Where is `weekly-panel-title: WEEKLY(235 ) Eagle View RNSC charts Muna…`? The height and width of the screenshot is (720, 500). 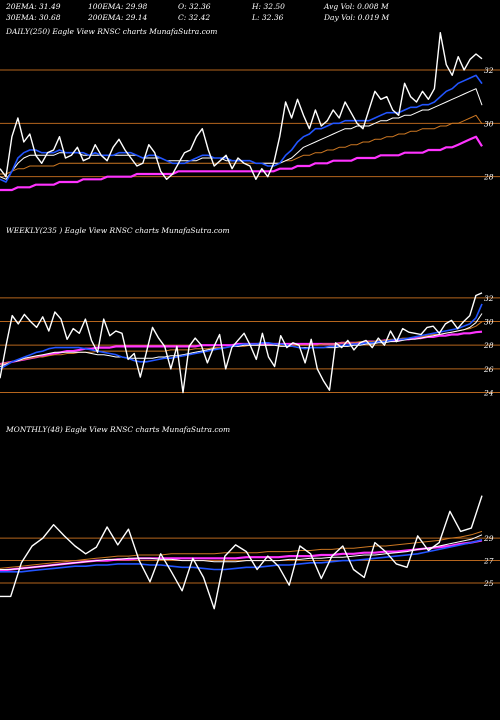 weekly-panel-title: WEEKLY(235 ) Eagle View RNSC charts Muna… is located at coordinates (118, 230).